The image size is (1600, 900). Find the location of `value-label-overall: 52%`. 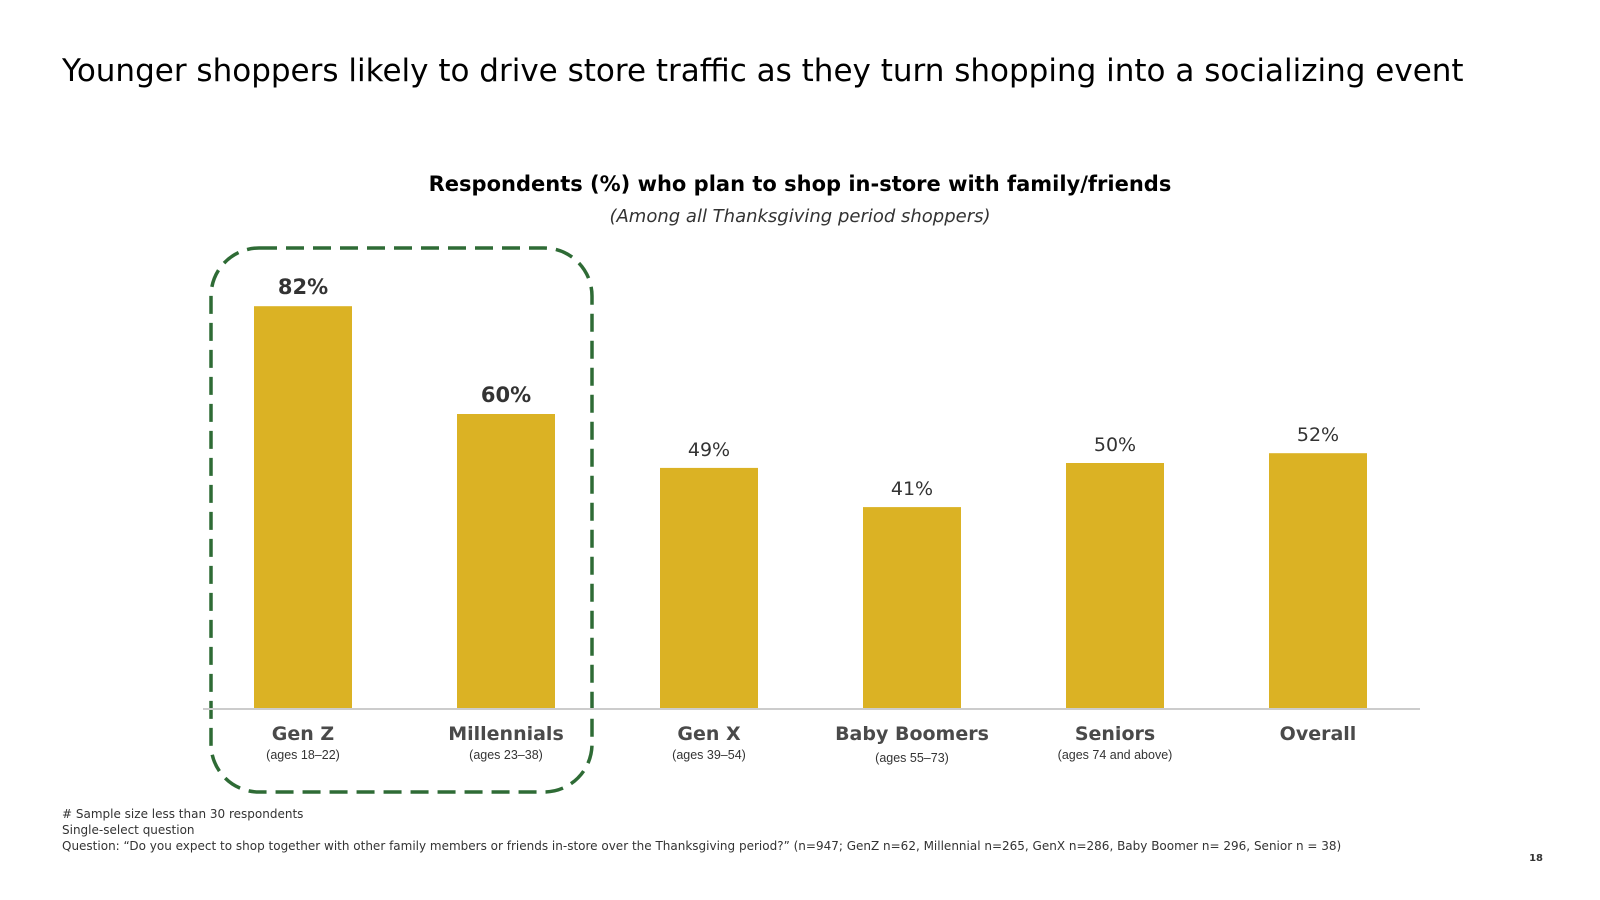

value-label-overall: 52% is located at coordinates (1318, 435).